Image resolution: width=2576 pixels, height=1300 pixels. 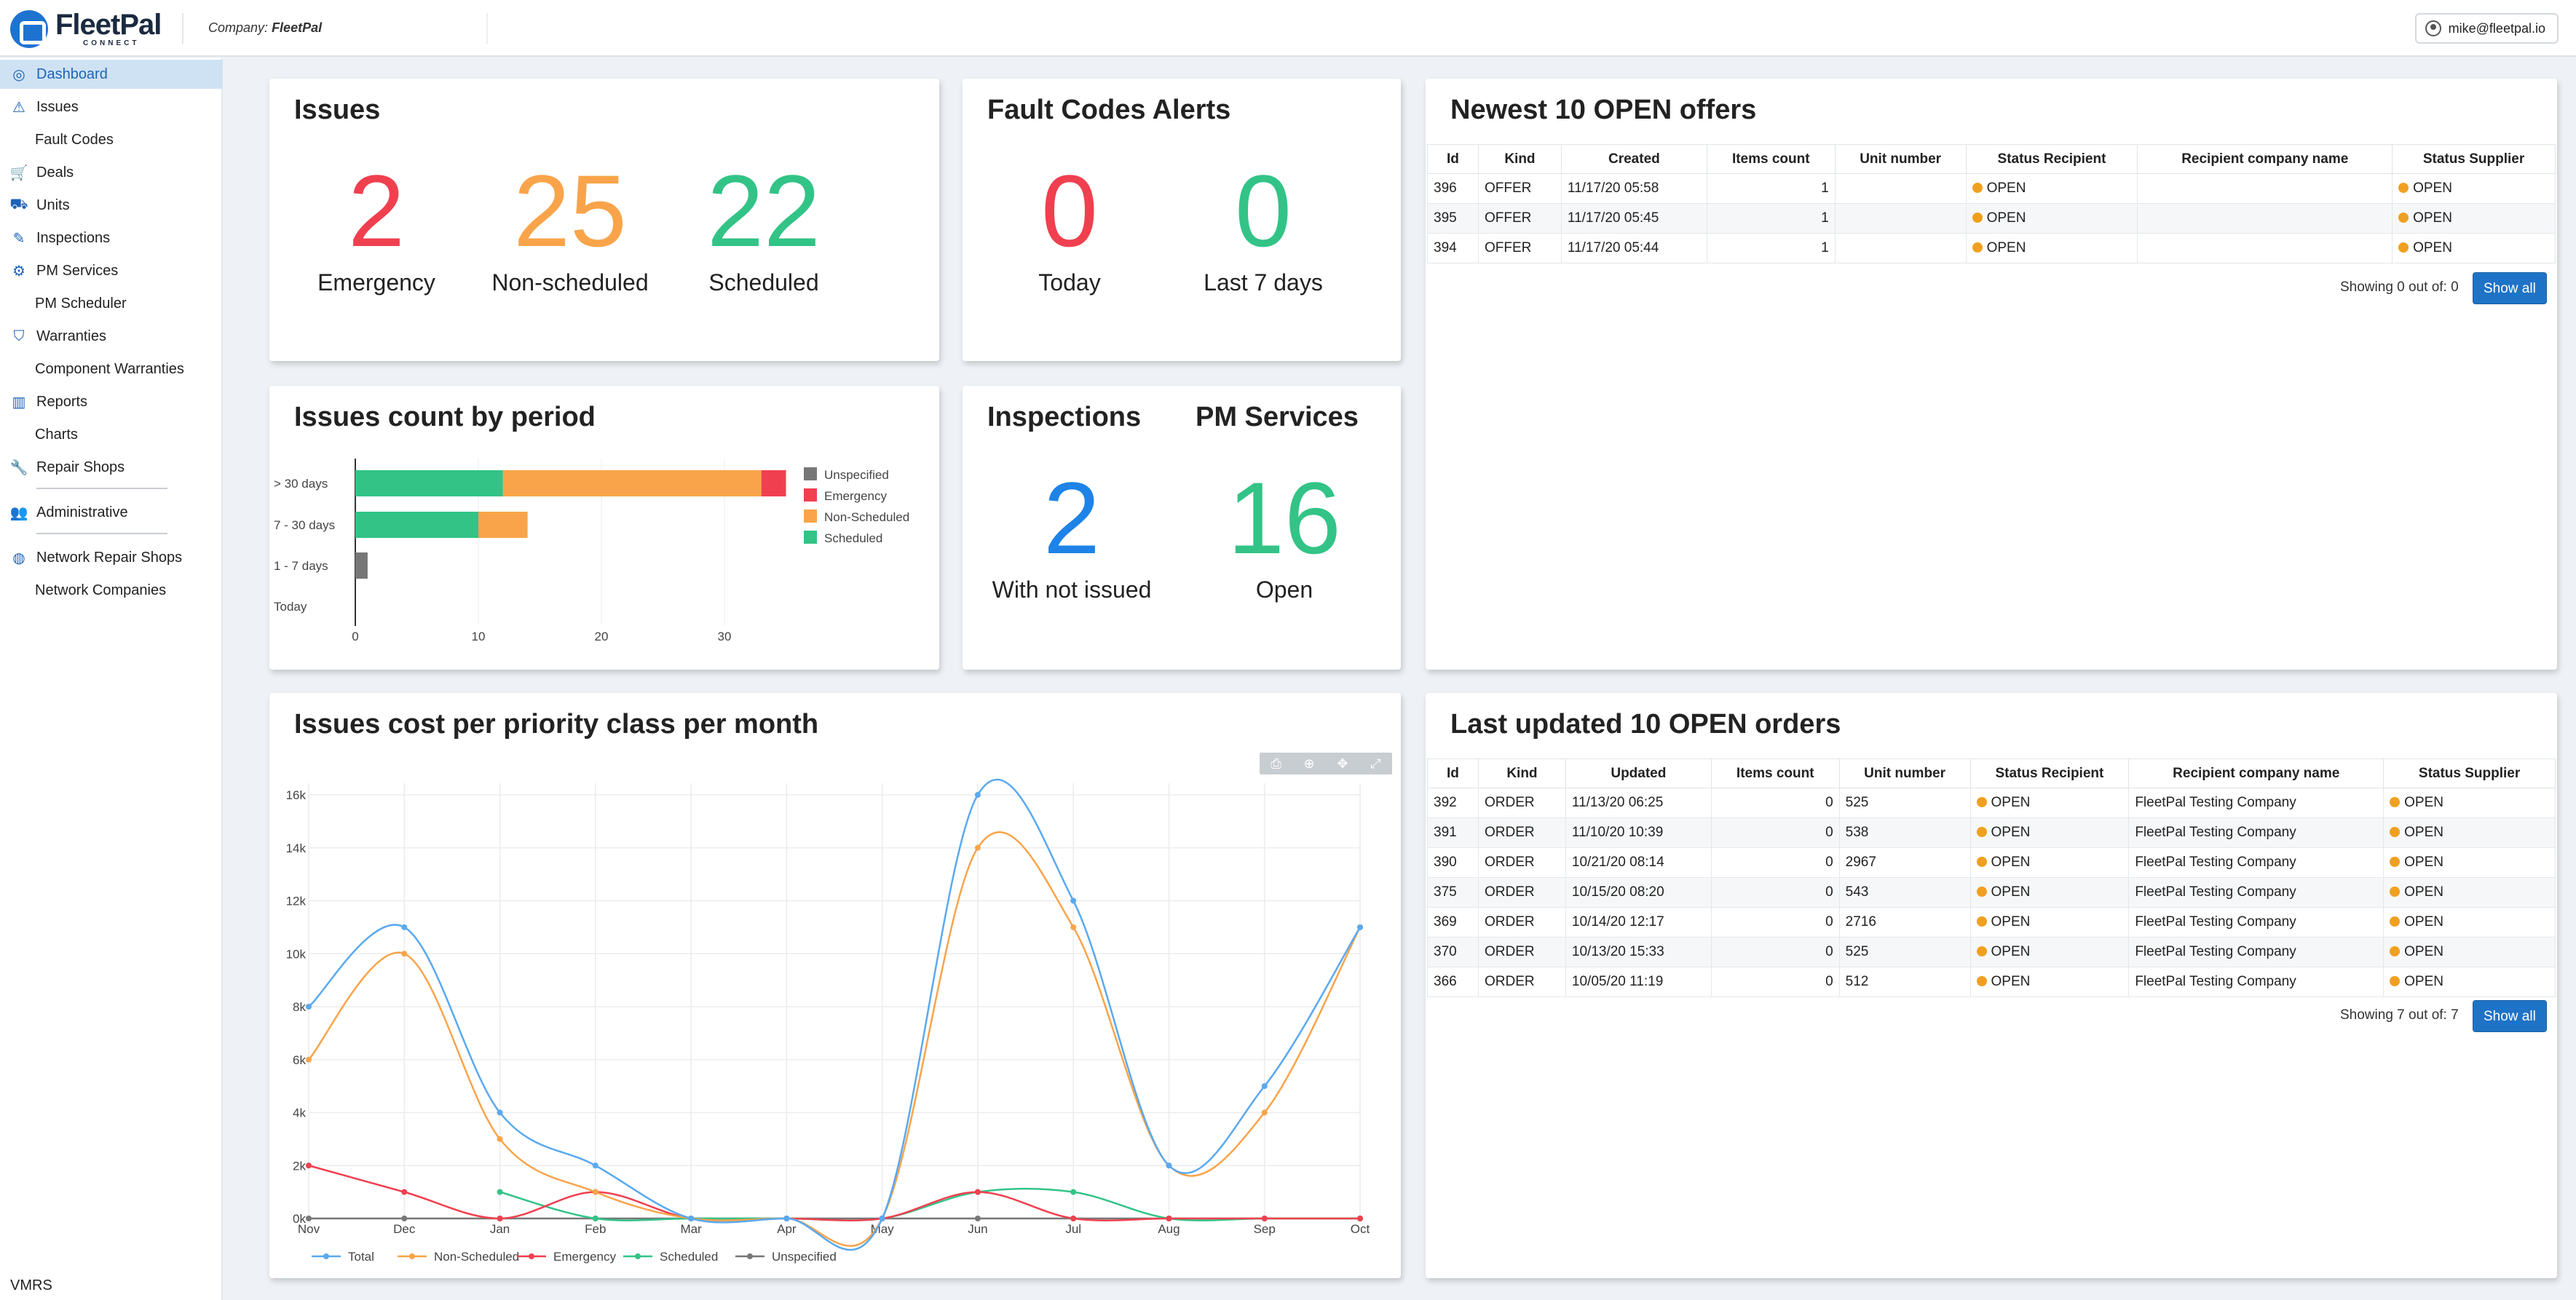 I want to click on sidebar-item-network-repair-shops: ◍ Network Repair Shops, so click(x=112, y=557).